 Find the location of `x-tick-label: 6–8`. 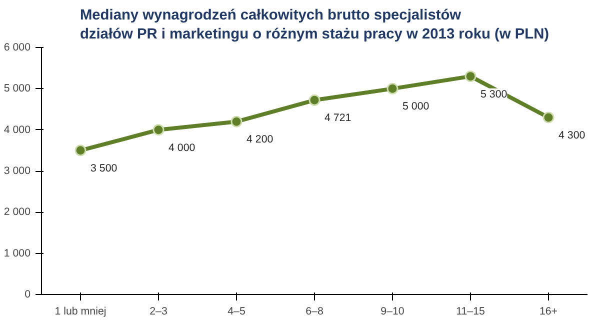

x-tick-label: 6–8 is located at coordinates (315, 312).